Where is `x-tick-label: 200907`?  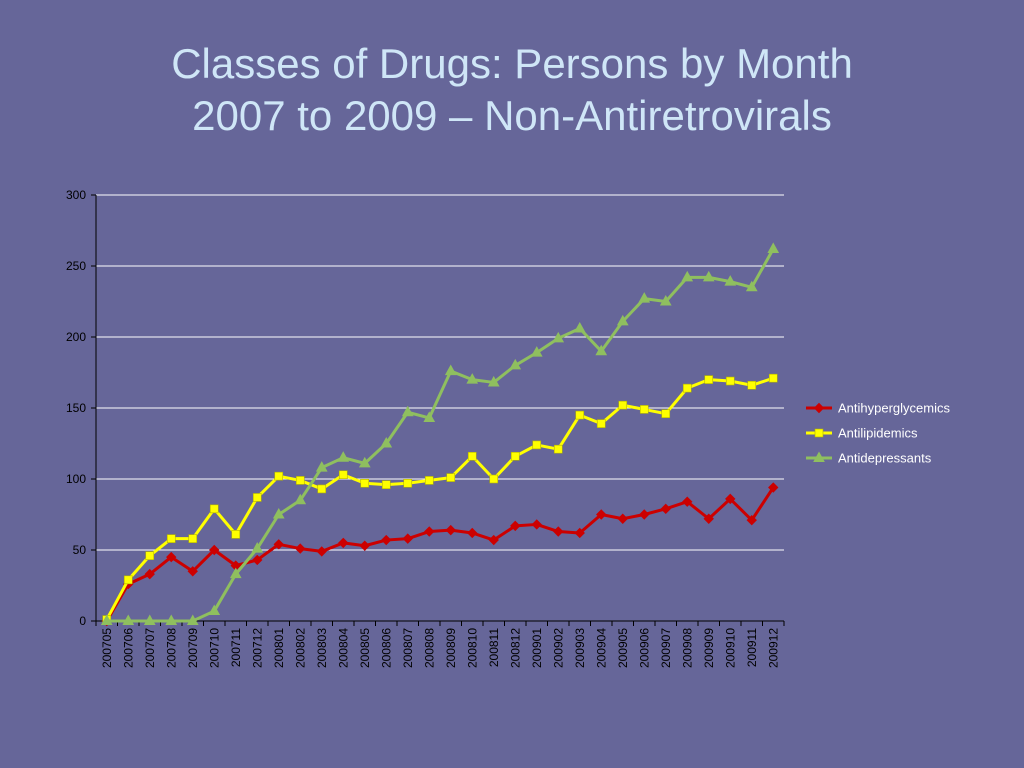
x-tick-label: 200907 is located at coordinates (666, 648).